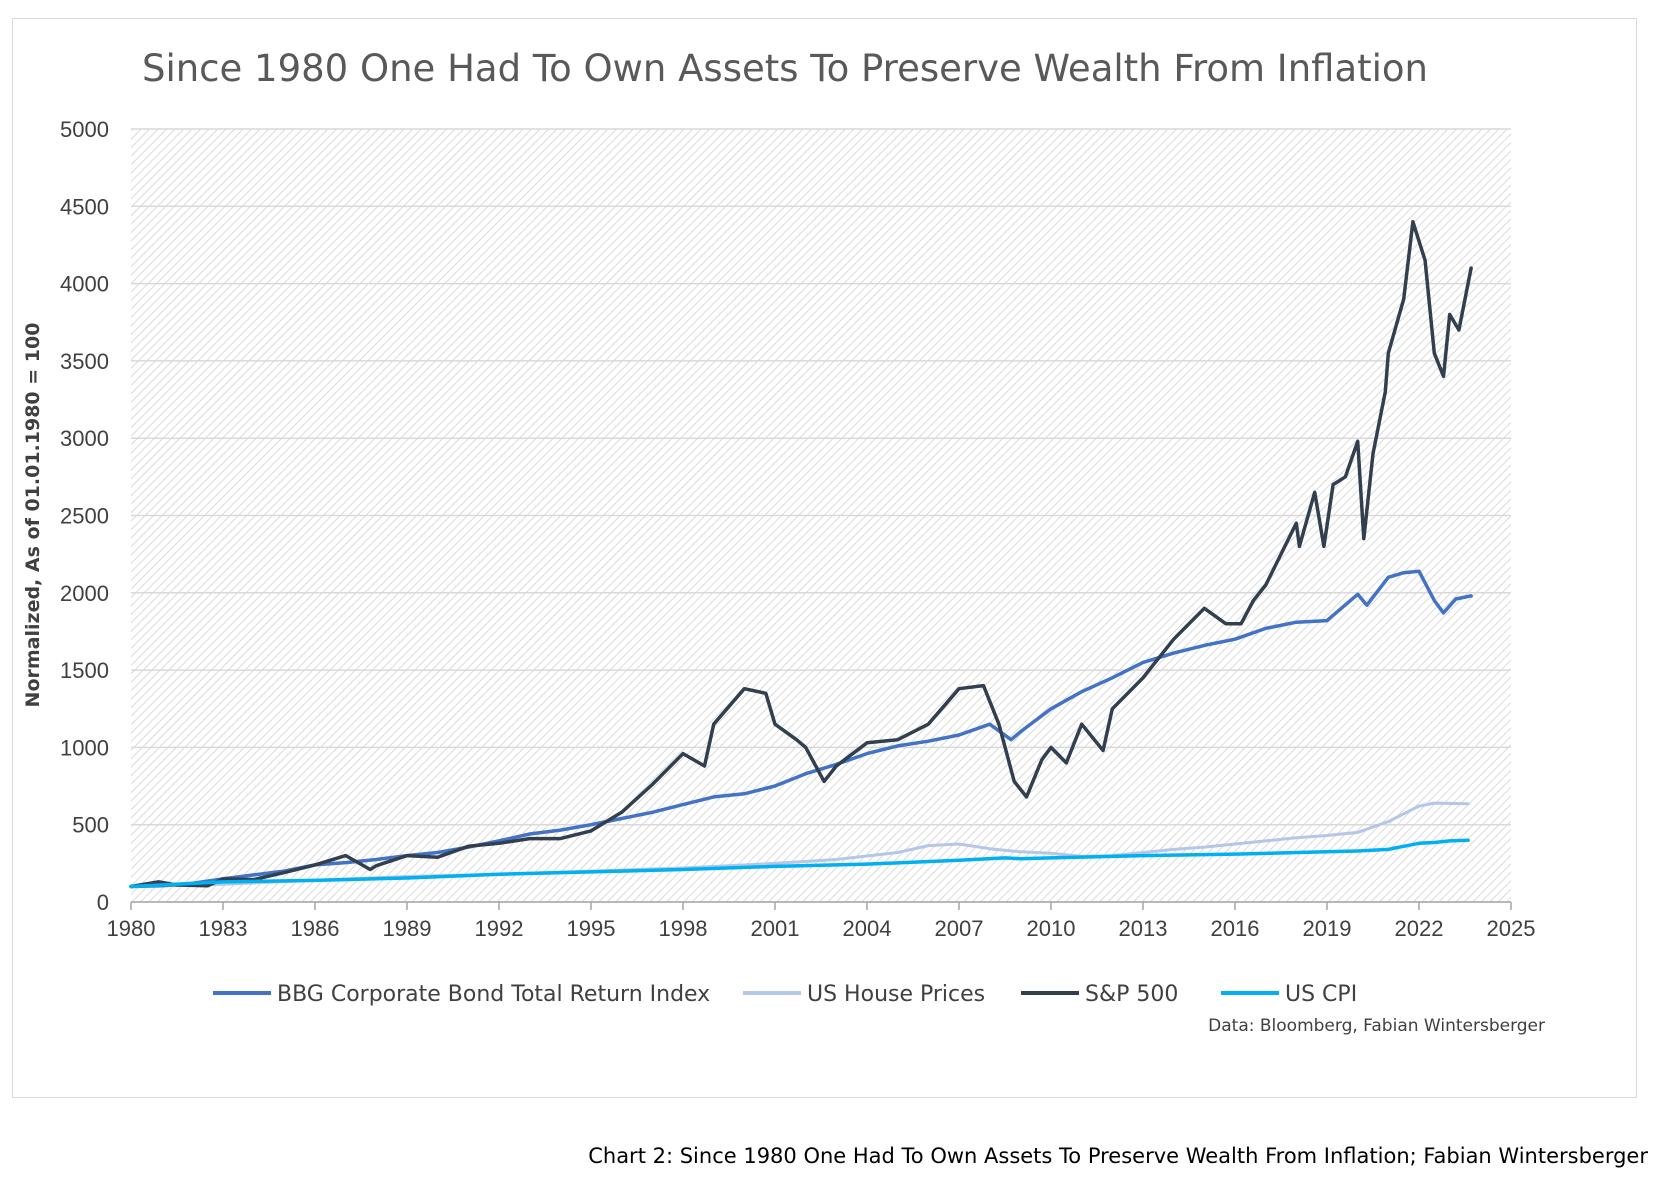 The height and width of the screenshot is (1186, 1662). I want to click on series-line-us-cpi, so click(799, 863).